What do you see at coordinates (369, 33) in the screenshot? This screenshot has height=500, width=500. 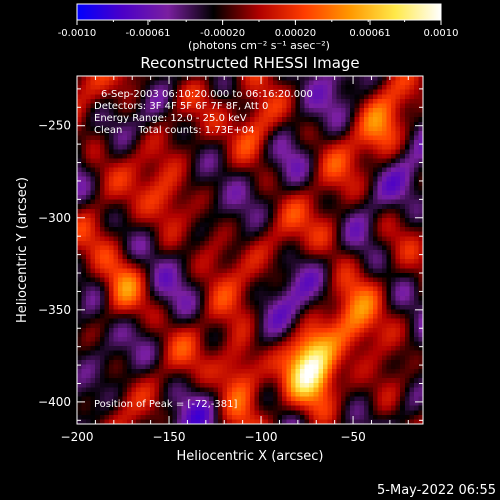 I see `colorbar-tick-label: 0.00061` at bounding box center [369, 33].